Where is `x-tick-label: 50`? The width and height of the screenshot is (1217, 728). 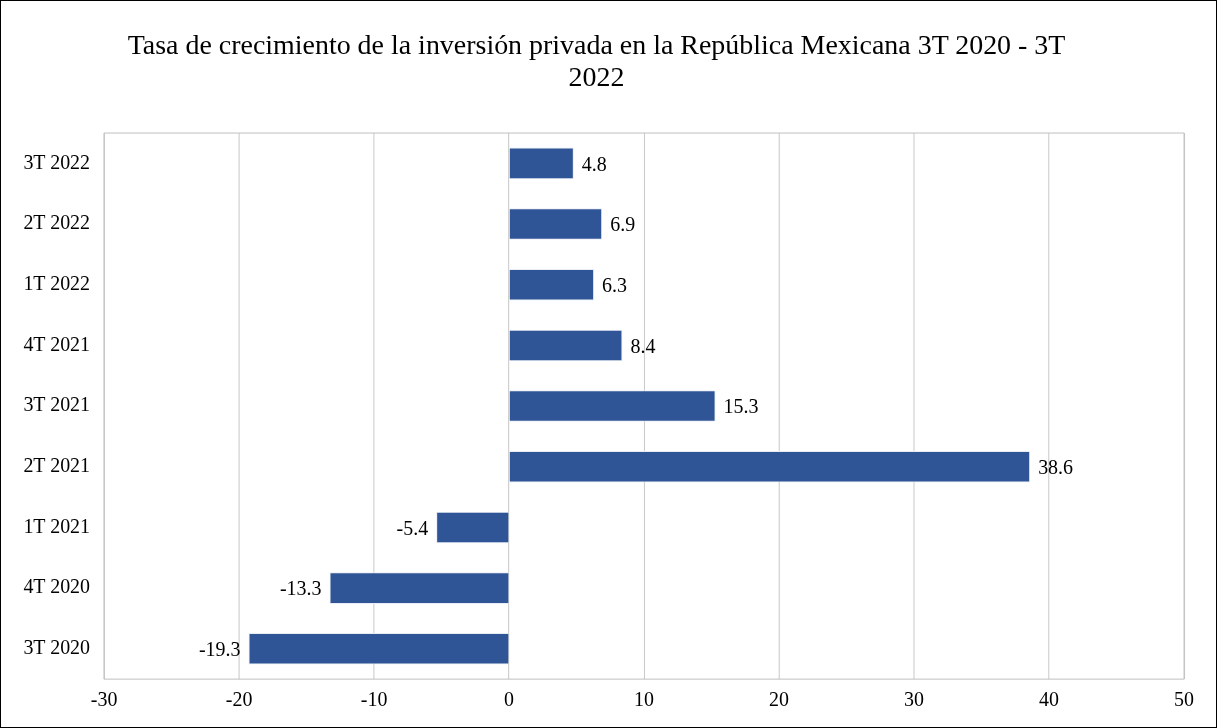
x-tick-label: 50 is located at coordinates (1184, 699).